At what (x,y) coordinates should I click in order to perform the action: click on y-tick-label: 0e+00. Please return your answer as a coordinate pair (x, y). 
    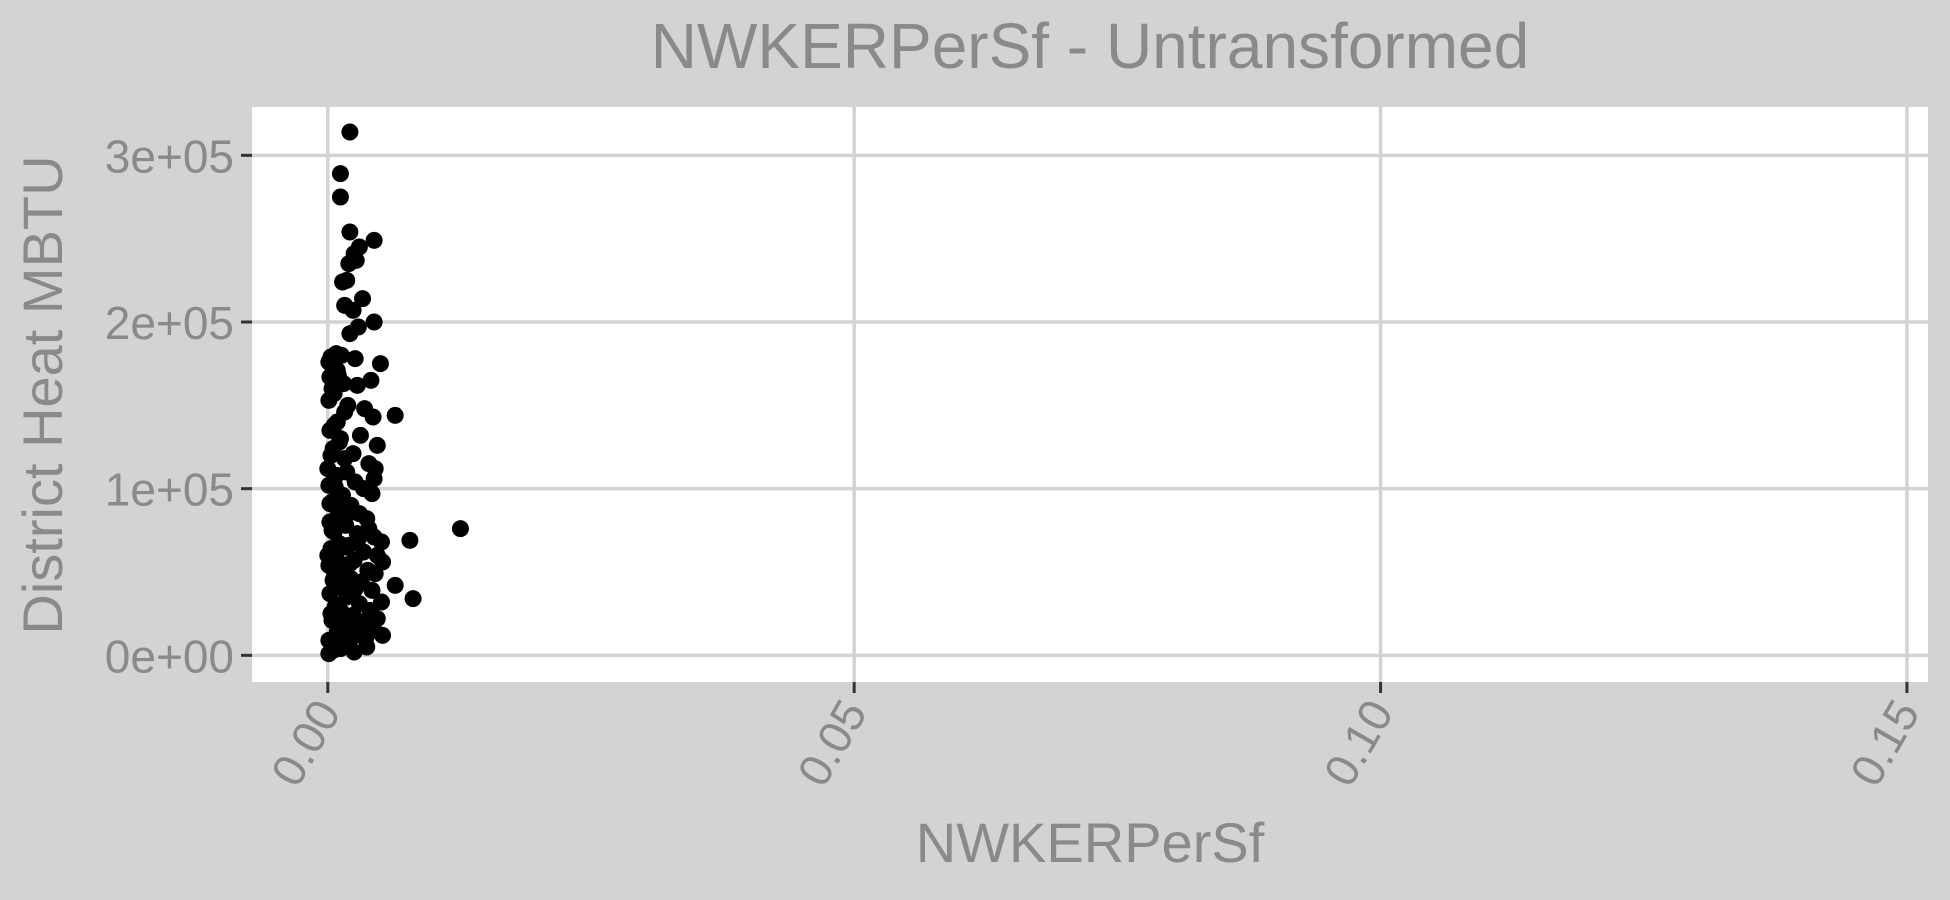
    Looking at the image, I should click on (169, 656).